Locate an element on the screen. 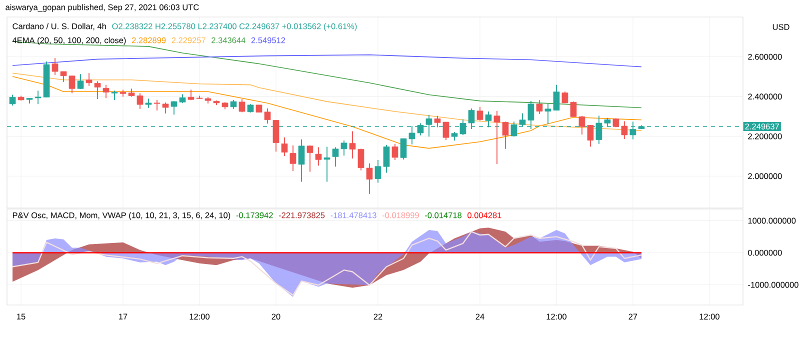  text: 2.282899 is located at coordinates (149, 40).